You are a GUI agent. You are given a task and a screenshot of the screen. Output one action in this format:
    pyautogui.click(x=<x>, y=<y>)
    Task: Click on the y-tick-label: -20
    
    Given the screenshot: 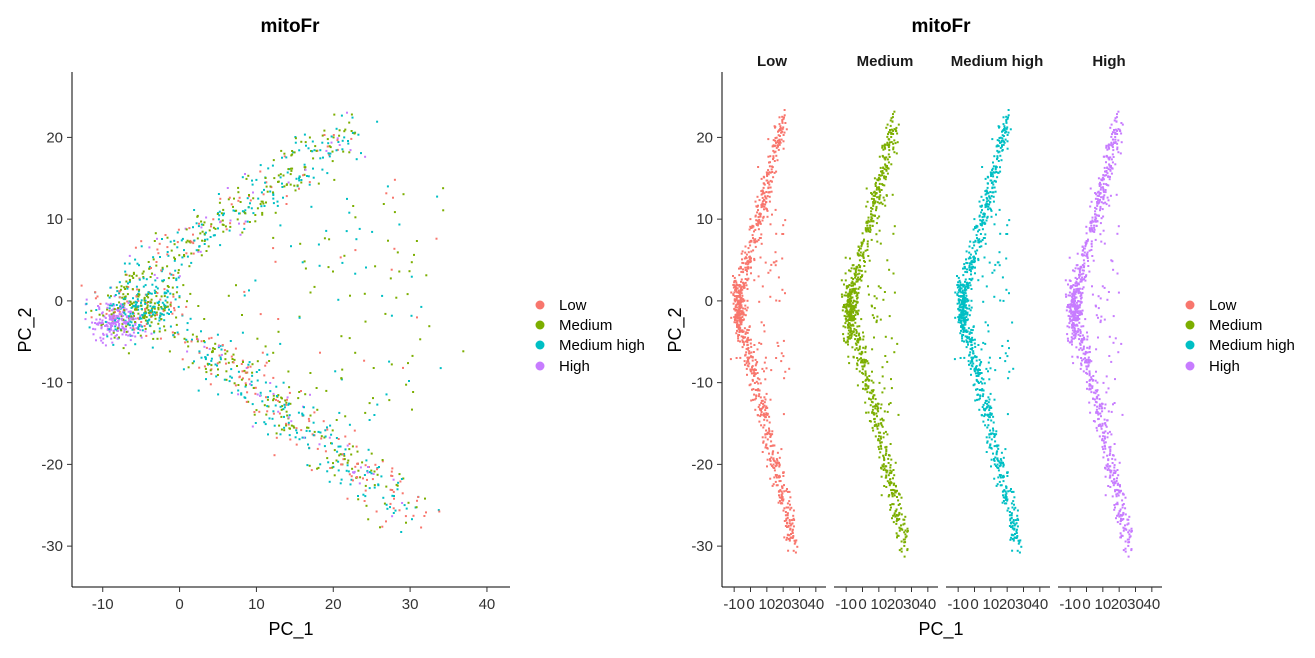 What is the action you would take?
    pyautogui.click(x=52, y=464)
    